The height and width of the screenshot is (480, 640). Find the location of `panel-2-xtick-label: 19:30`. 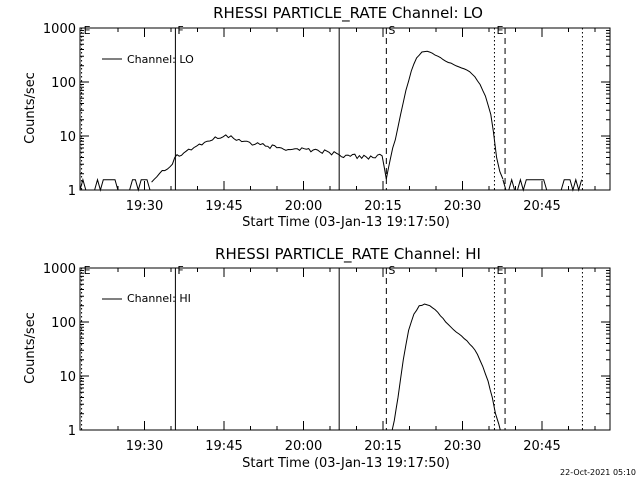

panel-2-xtick-label: 19:30 is located at coordinates (144, 446).